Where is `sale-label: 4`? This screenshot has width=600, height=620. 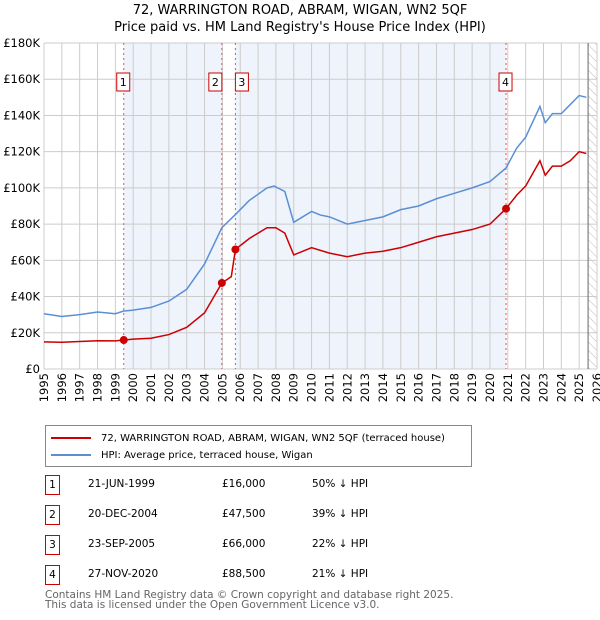
sale-label: 4 is located at coordinates (505, 82).